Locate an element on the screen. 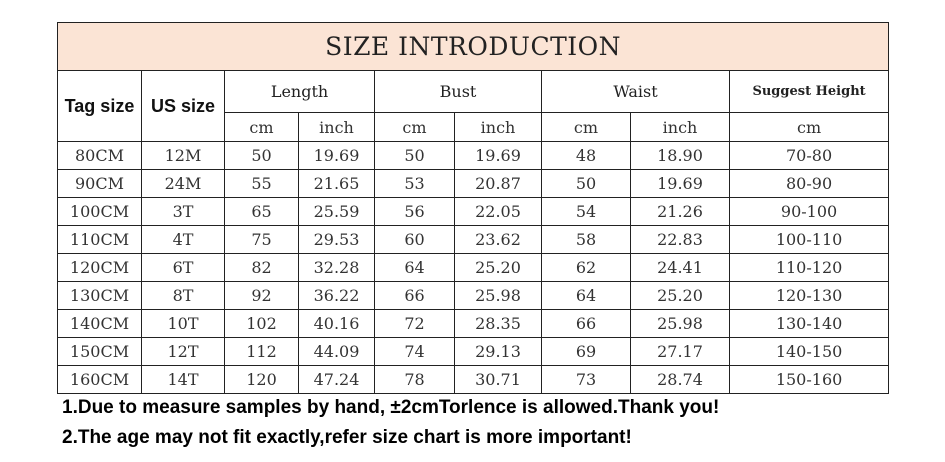 The width and height of the screenshot is (945, 462). table-cell: 92 is located at coordinates (261, 295).